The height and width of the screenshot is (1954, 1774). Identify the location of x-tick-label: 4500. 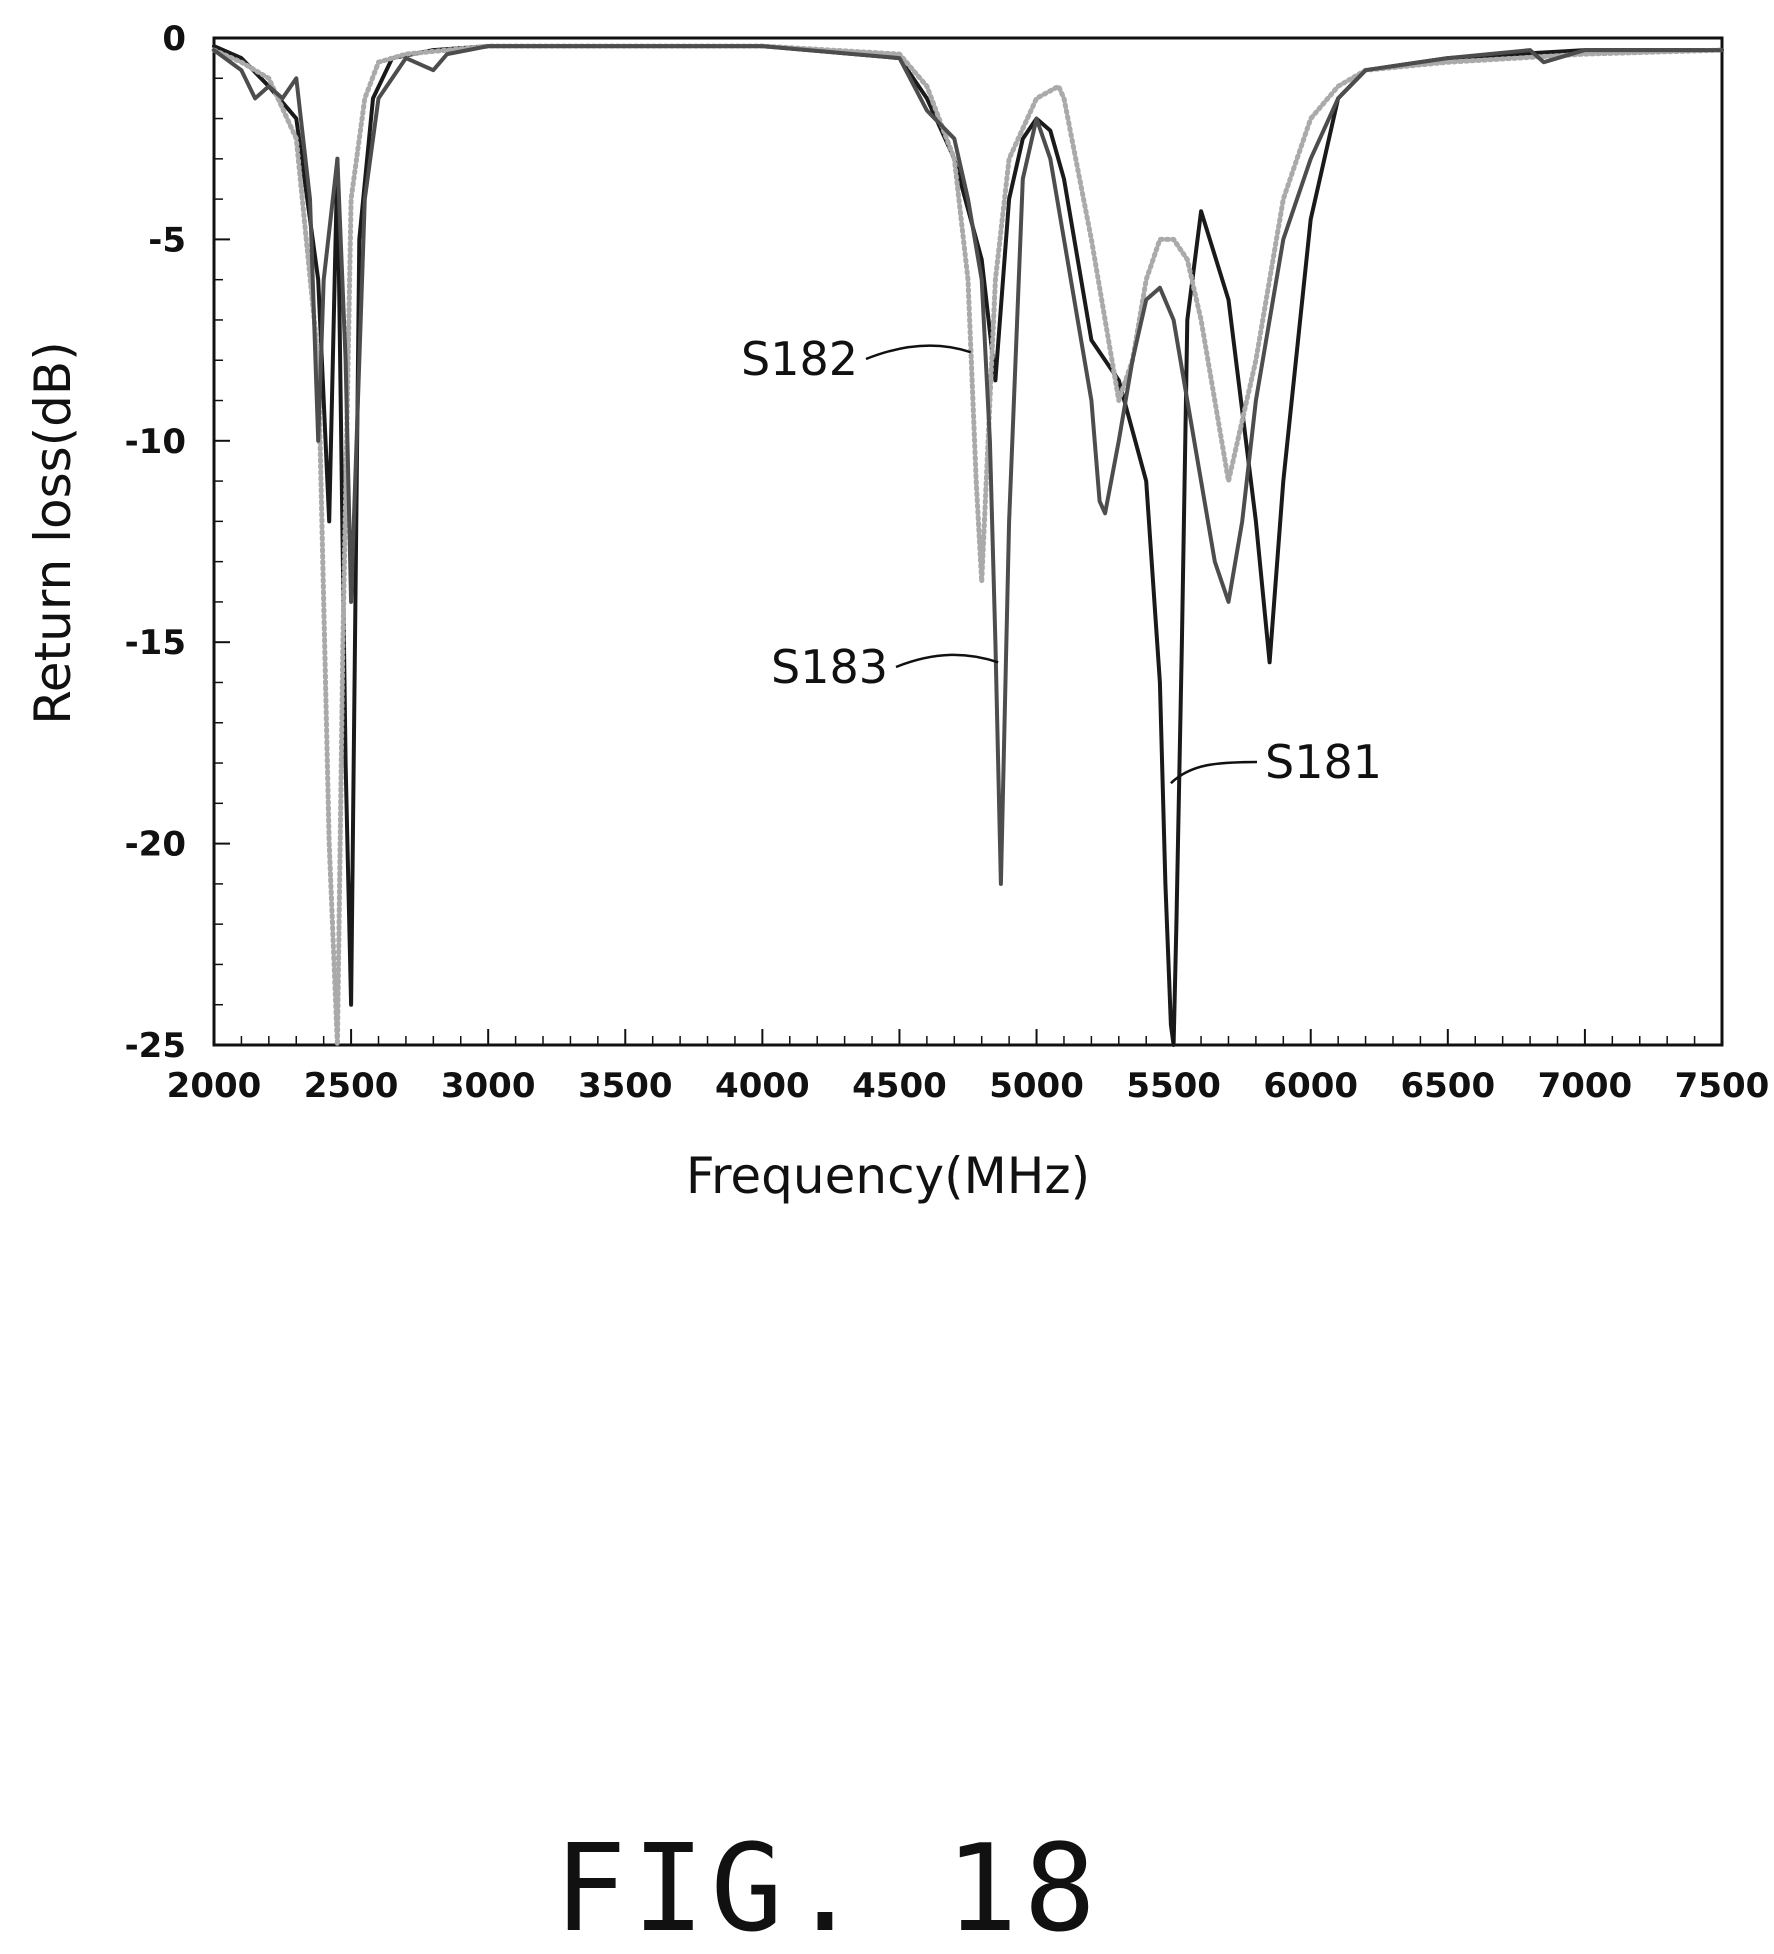
(899, 1086).